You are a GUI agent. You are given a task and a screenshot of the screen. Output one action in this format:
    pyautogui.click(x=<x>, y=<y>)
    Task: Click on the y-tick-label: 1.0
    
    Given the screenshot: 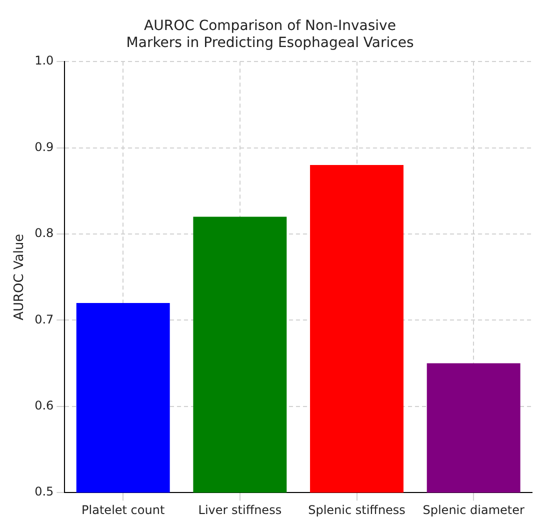 What is the action you would take?
    pyautogui.click(x=44, y=61)
    